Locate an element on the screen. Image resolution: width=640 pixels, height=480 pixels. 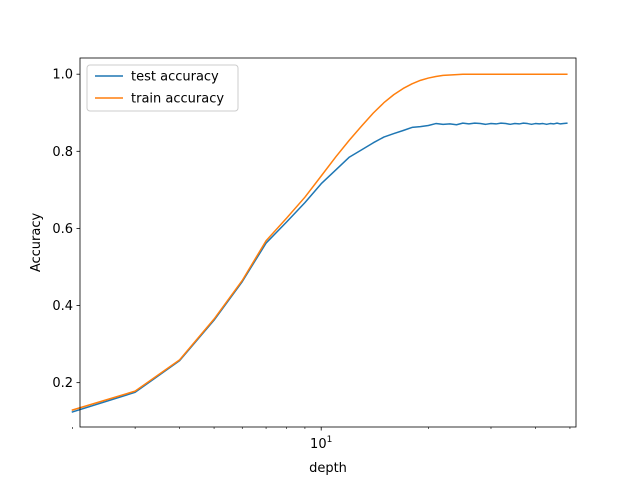
x-tick-label-exponent: 1 is located at coordinates (330, 440).